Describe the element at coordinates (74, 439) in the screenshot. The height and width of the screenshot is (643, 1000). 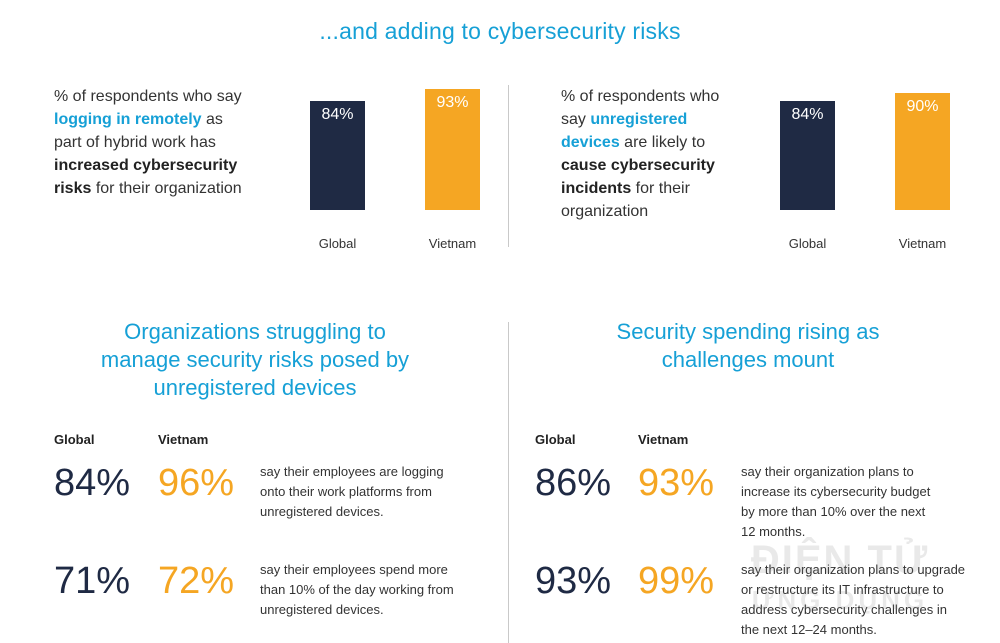
I see `section1-col-global: Global` at that location.